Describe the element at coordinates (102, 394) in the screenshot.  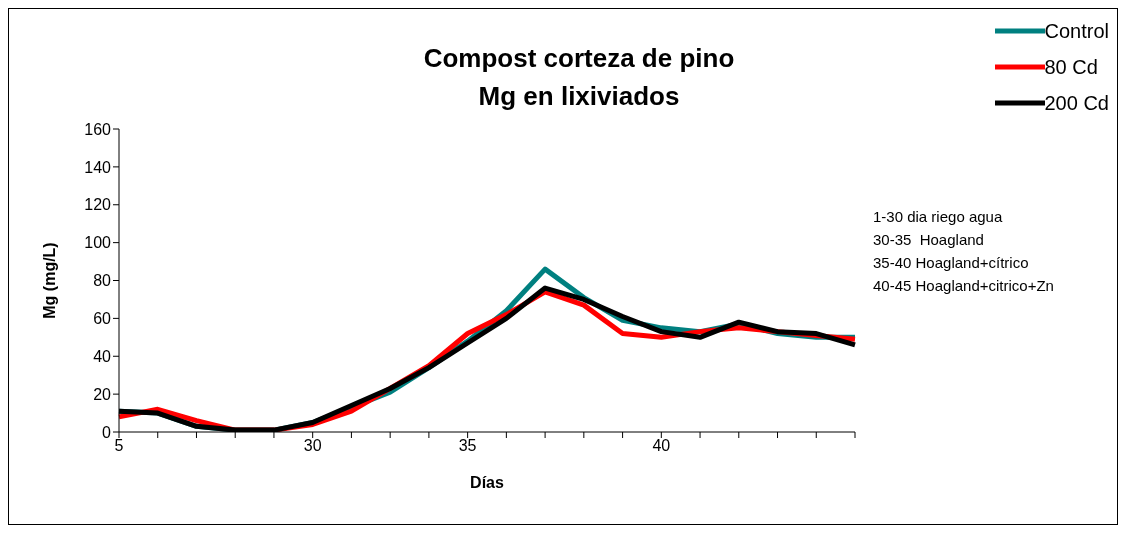
I see `y-tick-label: 20` at that location.